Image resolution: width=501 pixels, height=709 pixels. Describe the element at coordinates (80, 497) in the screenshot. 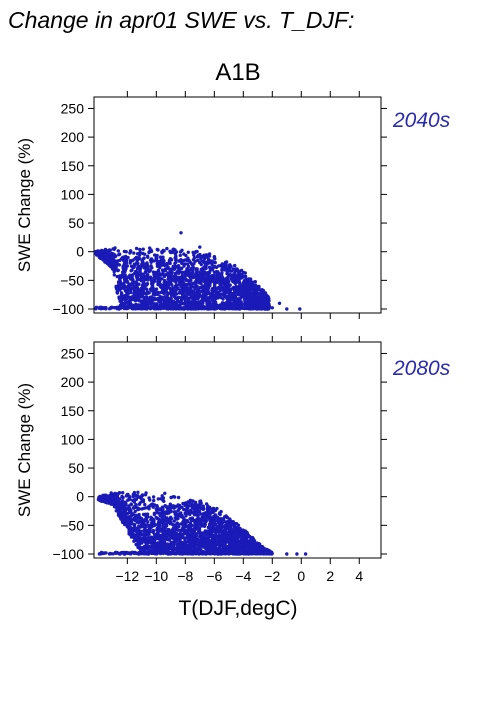

I see `y-tick-label: 0` at that location.